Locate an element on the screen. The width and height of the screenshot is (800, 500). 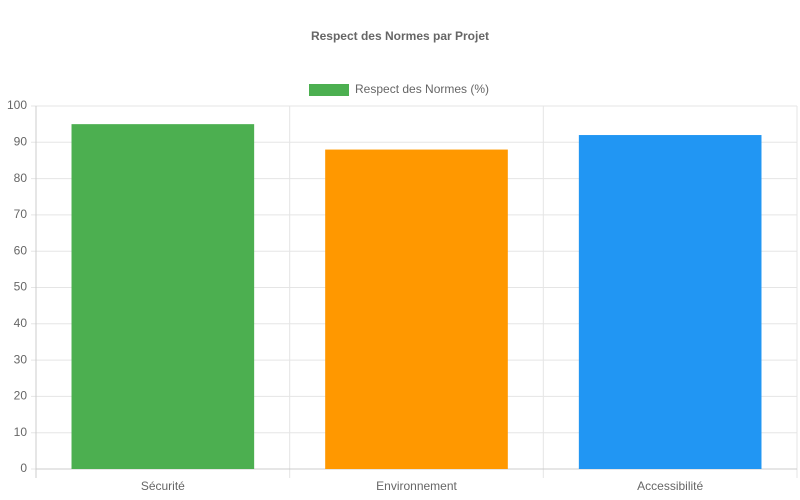
y-tick-label: 50 is located at coordinates (21, 287).